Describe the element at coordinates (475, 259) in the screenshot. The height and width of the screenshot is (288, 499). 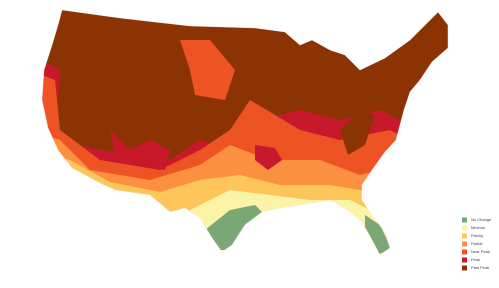
I see `legend-label: Peak` at that location.